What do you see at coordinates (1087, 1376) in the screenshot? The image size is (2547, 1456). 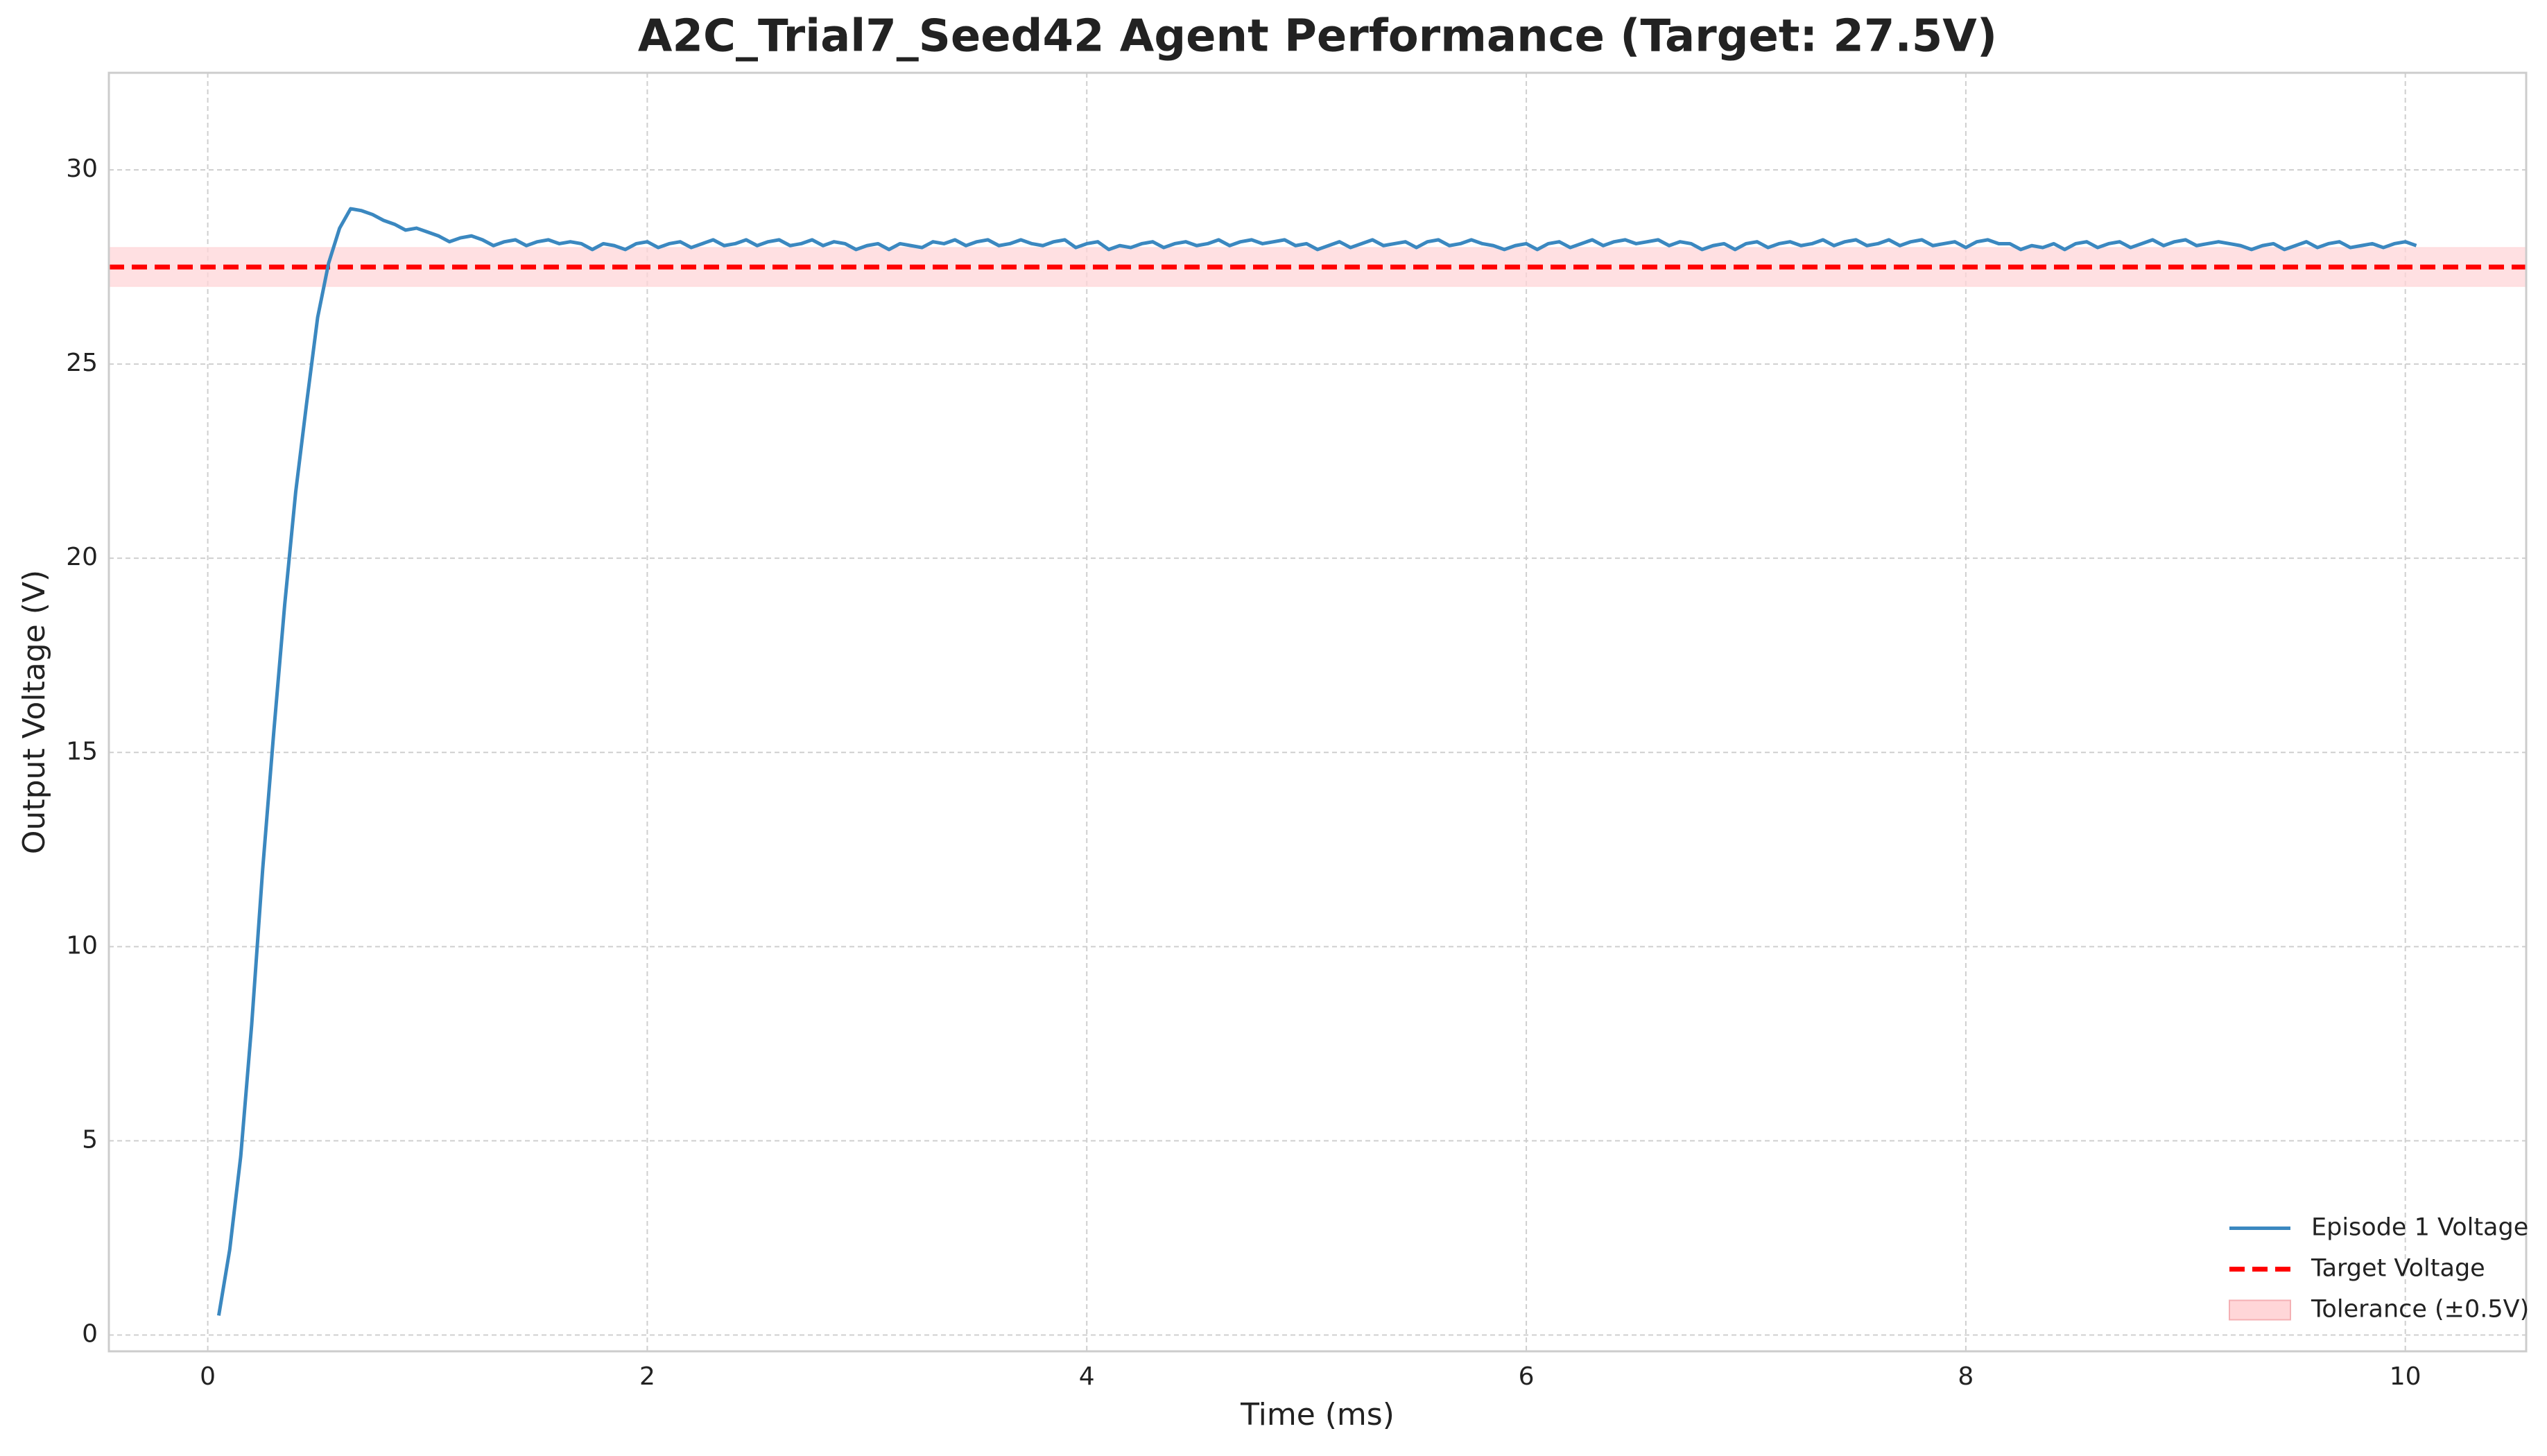 I see `x-tick-label: 4` at bounding box center [1087, 1376].